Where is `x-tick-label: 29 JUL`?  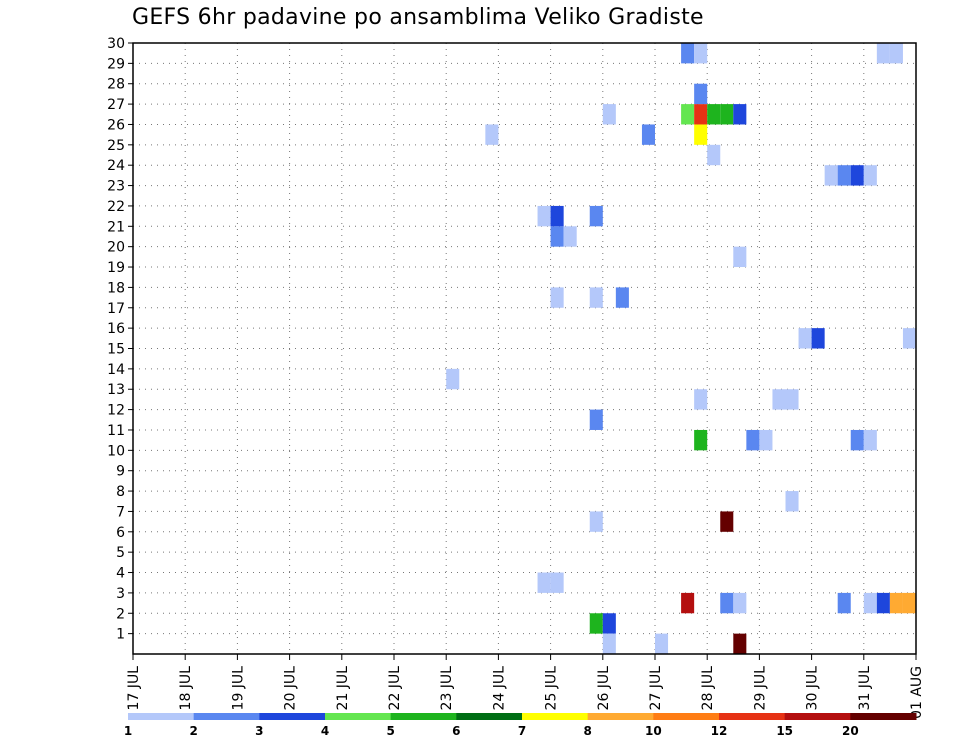 x-tick-label: 29 JUL is located at coordinates (760, 688).